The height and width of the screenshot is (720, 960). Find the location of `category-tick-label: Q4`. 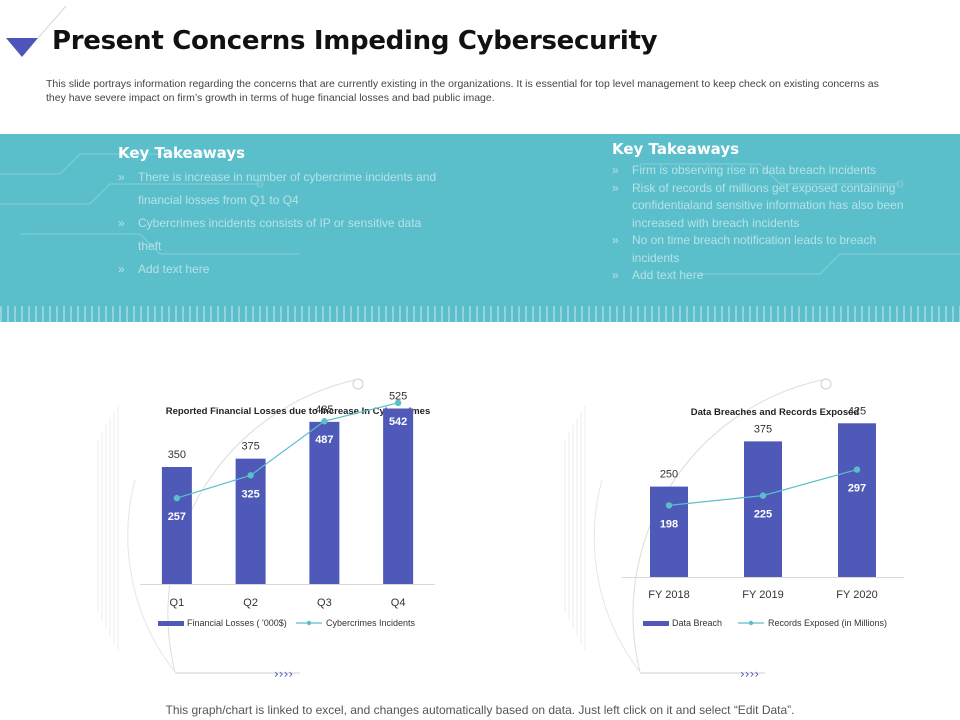

category-tick-label: Q4 is located at coordinates (398, 603).